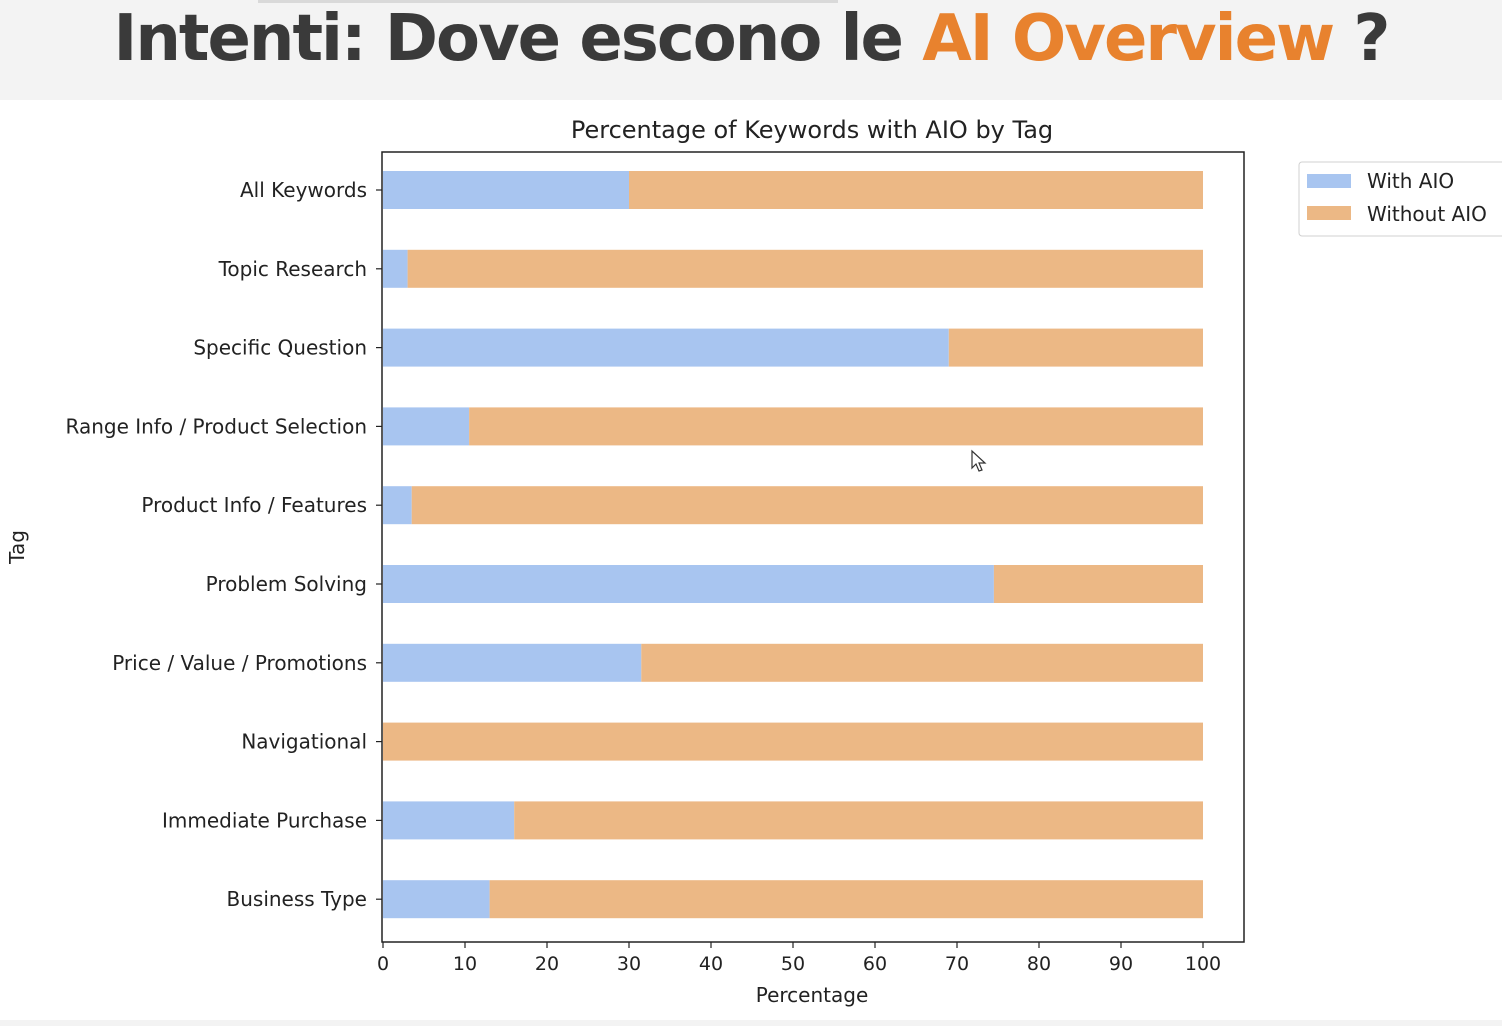 Image resolution: width=1502 pixels, height=1026 pixels. I want to click on bar-without-aio-specific-question, so click(1075, 347).